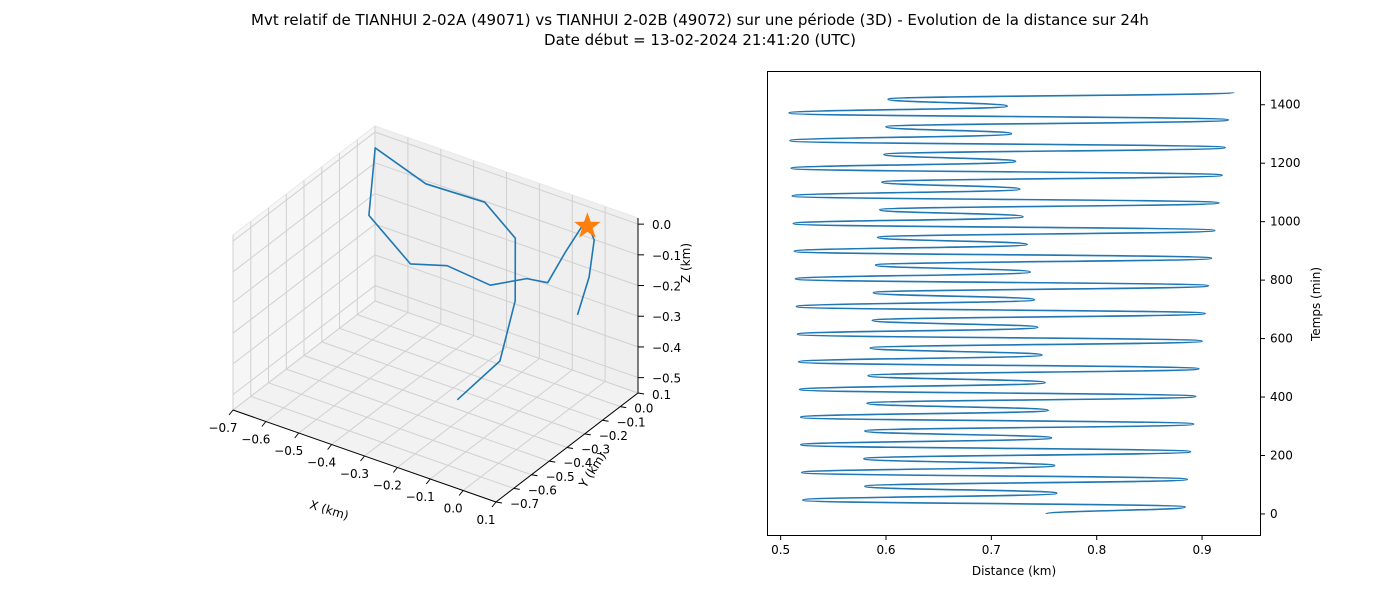  Describe the element at coordinates (661, 395) in the screenshot. I see `y-tick-label-3d: 0.1` at that location.